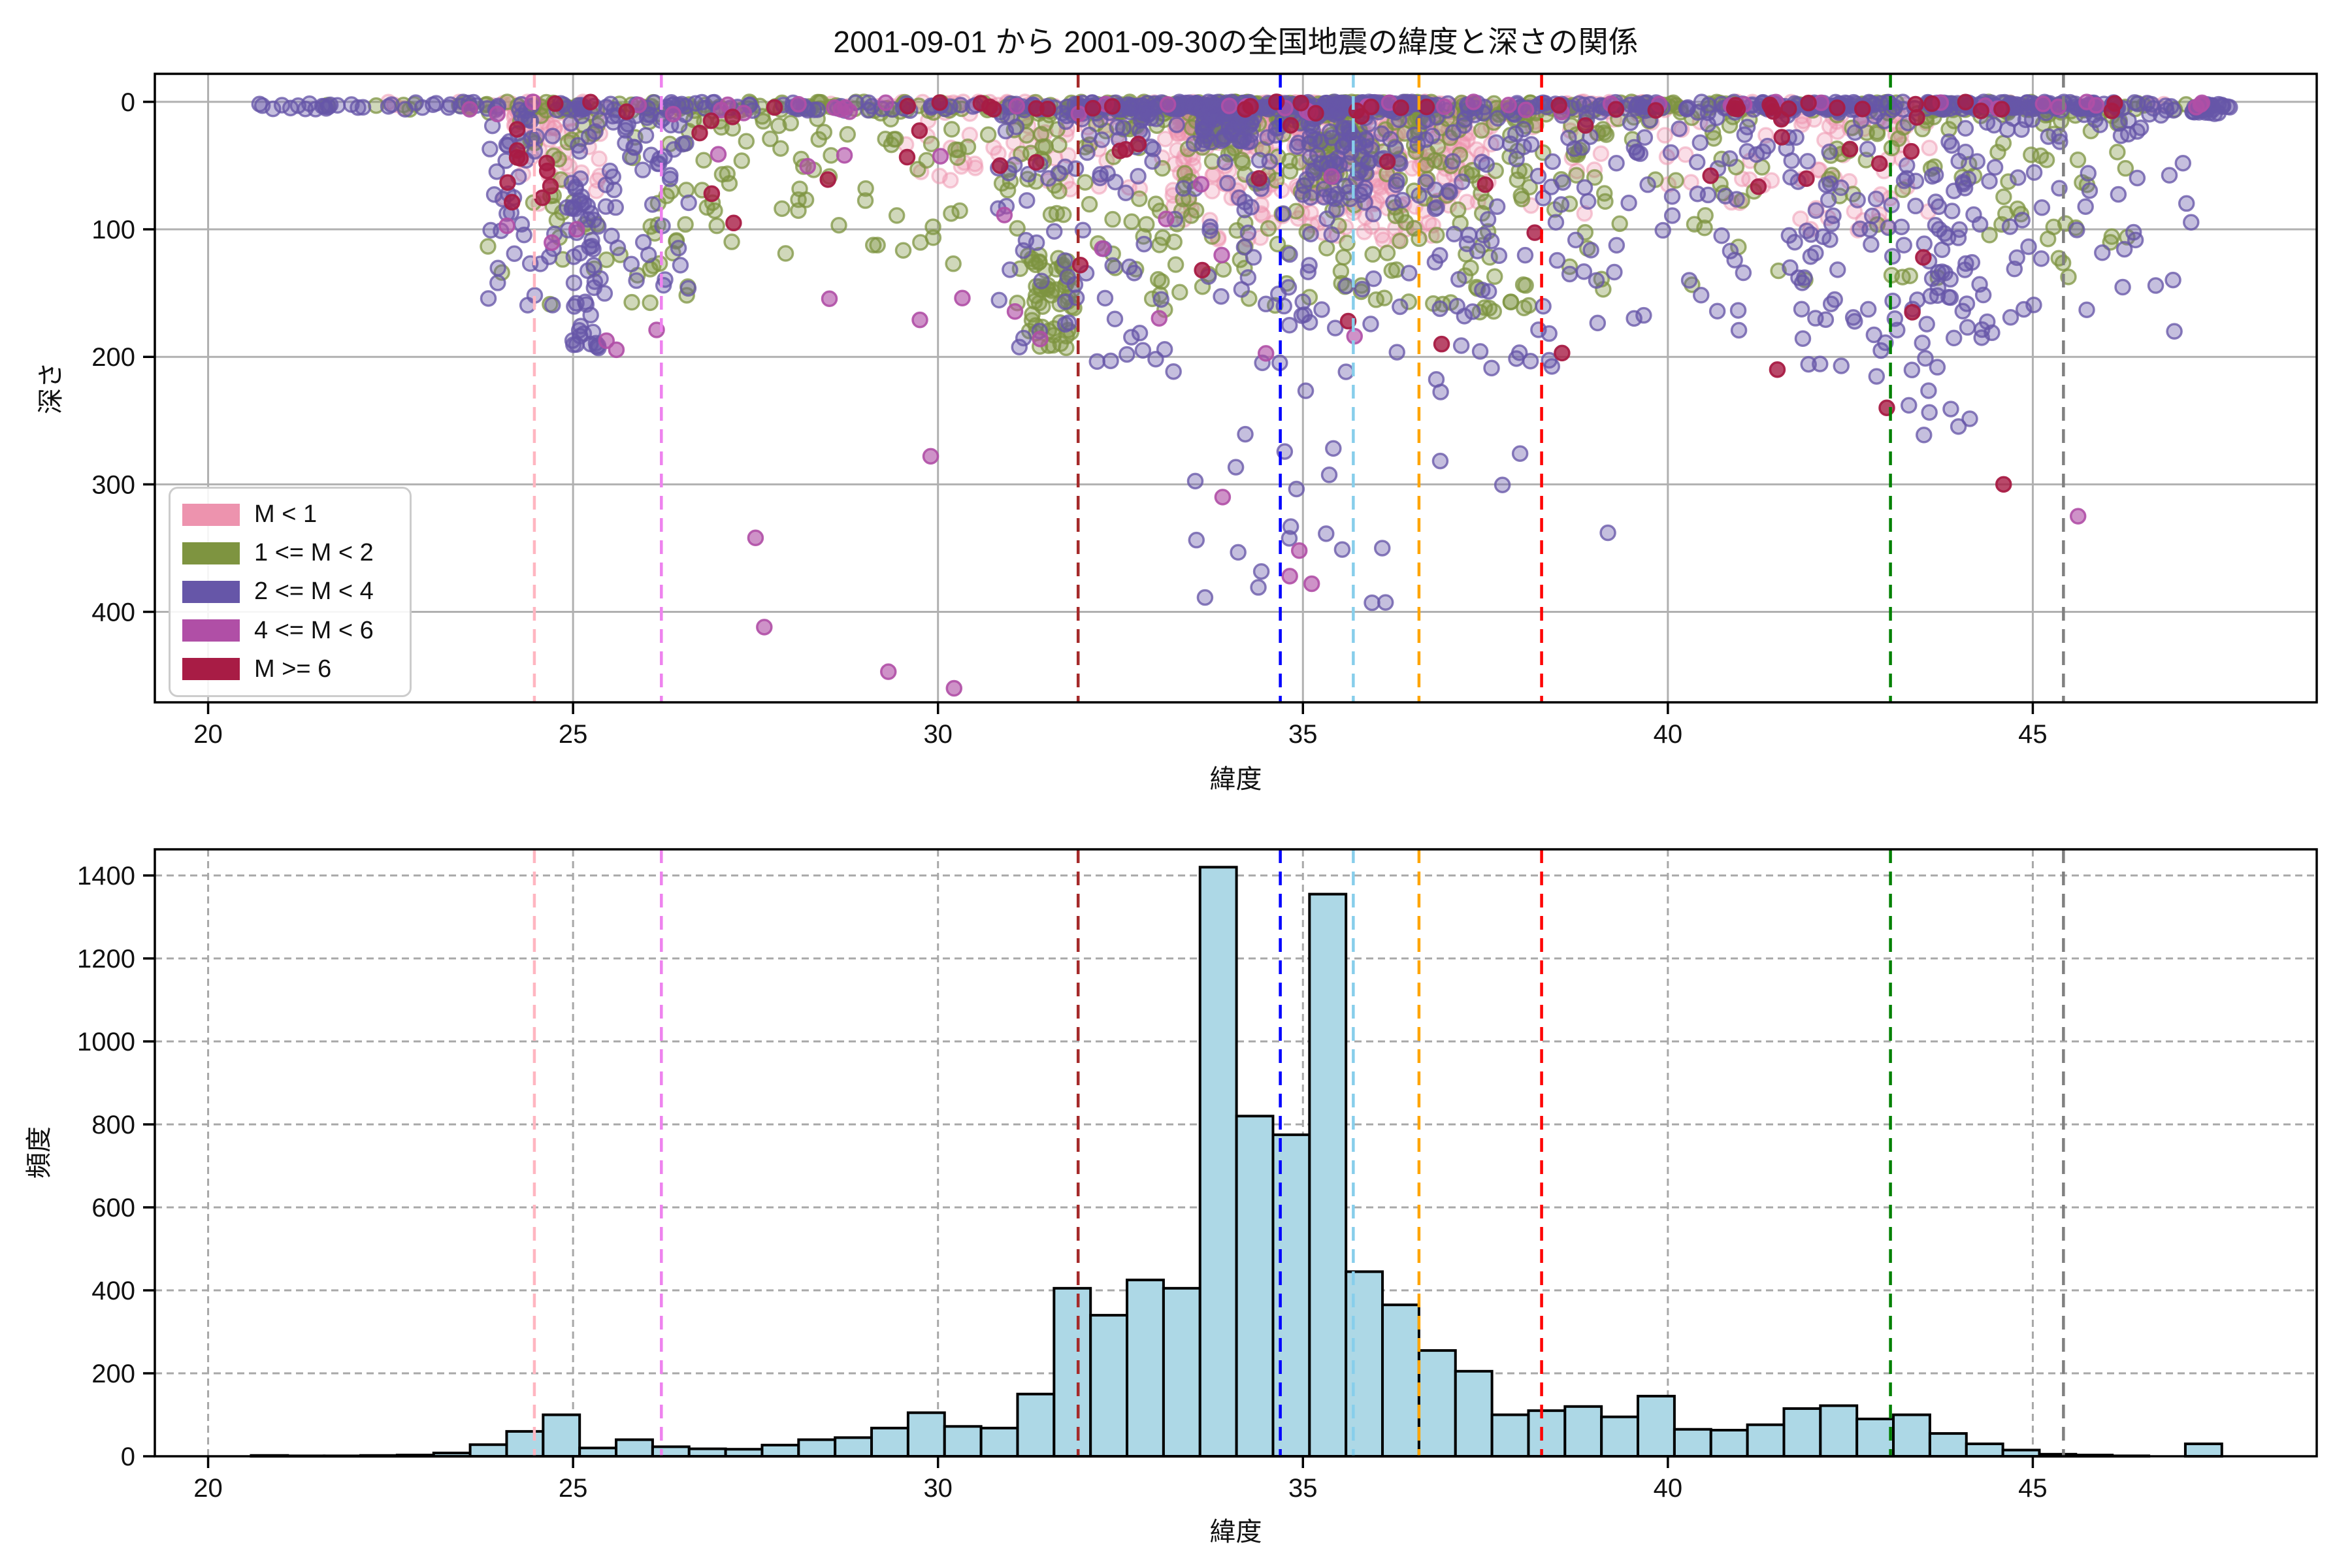 The height and width of the screenshot is (1568, 2352). What do you see at coordinates (1235, 779) in the screenshot?
I see `top-x-axis-label: 緯度` at bounding box center [1235, 779].